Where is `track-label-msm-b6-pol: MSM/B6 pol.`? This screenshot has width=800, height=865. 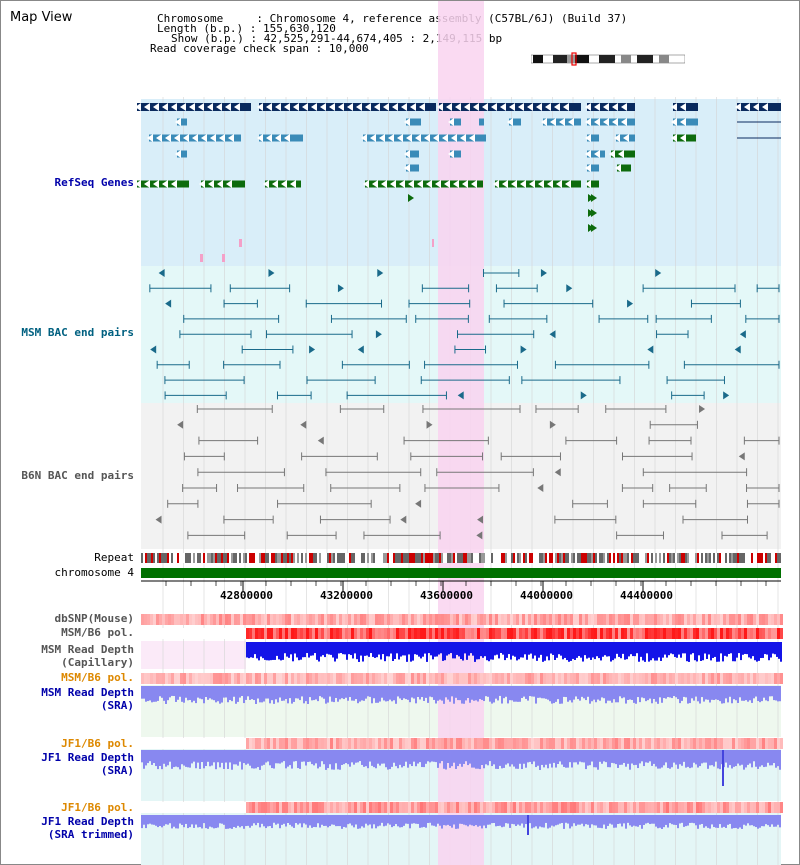 track-label-msm-b6-pol: MSM/B6 pol. is located at coordinates (97, 632).